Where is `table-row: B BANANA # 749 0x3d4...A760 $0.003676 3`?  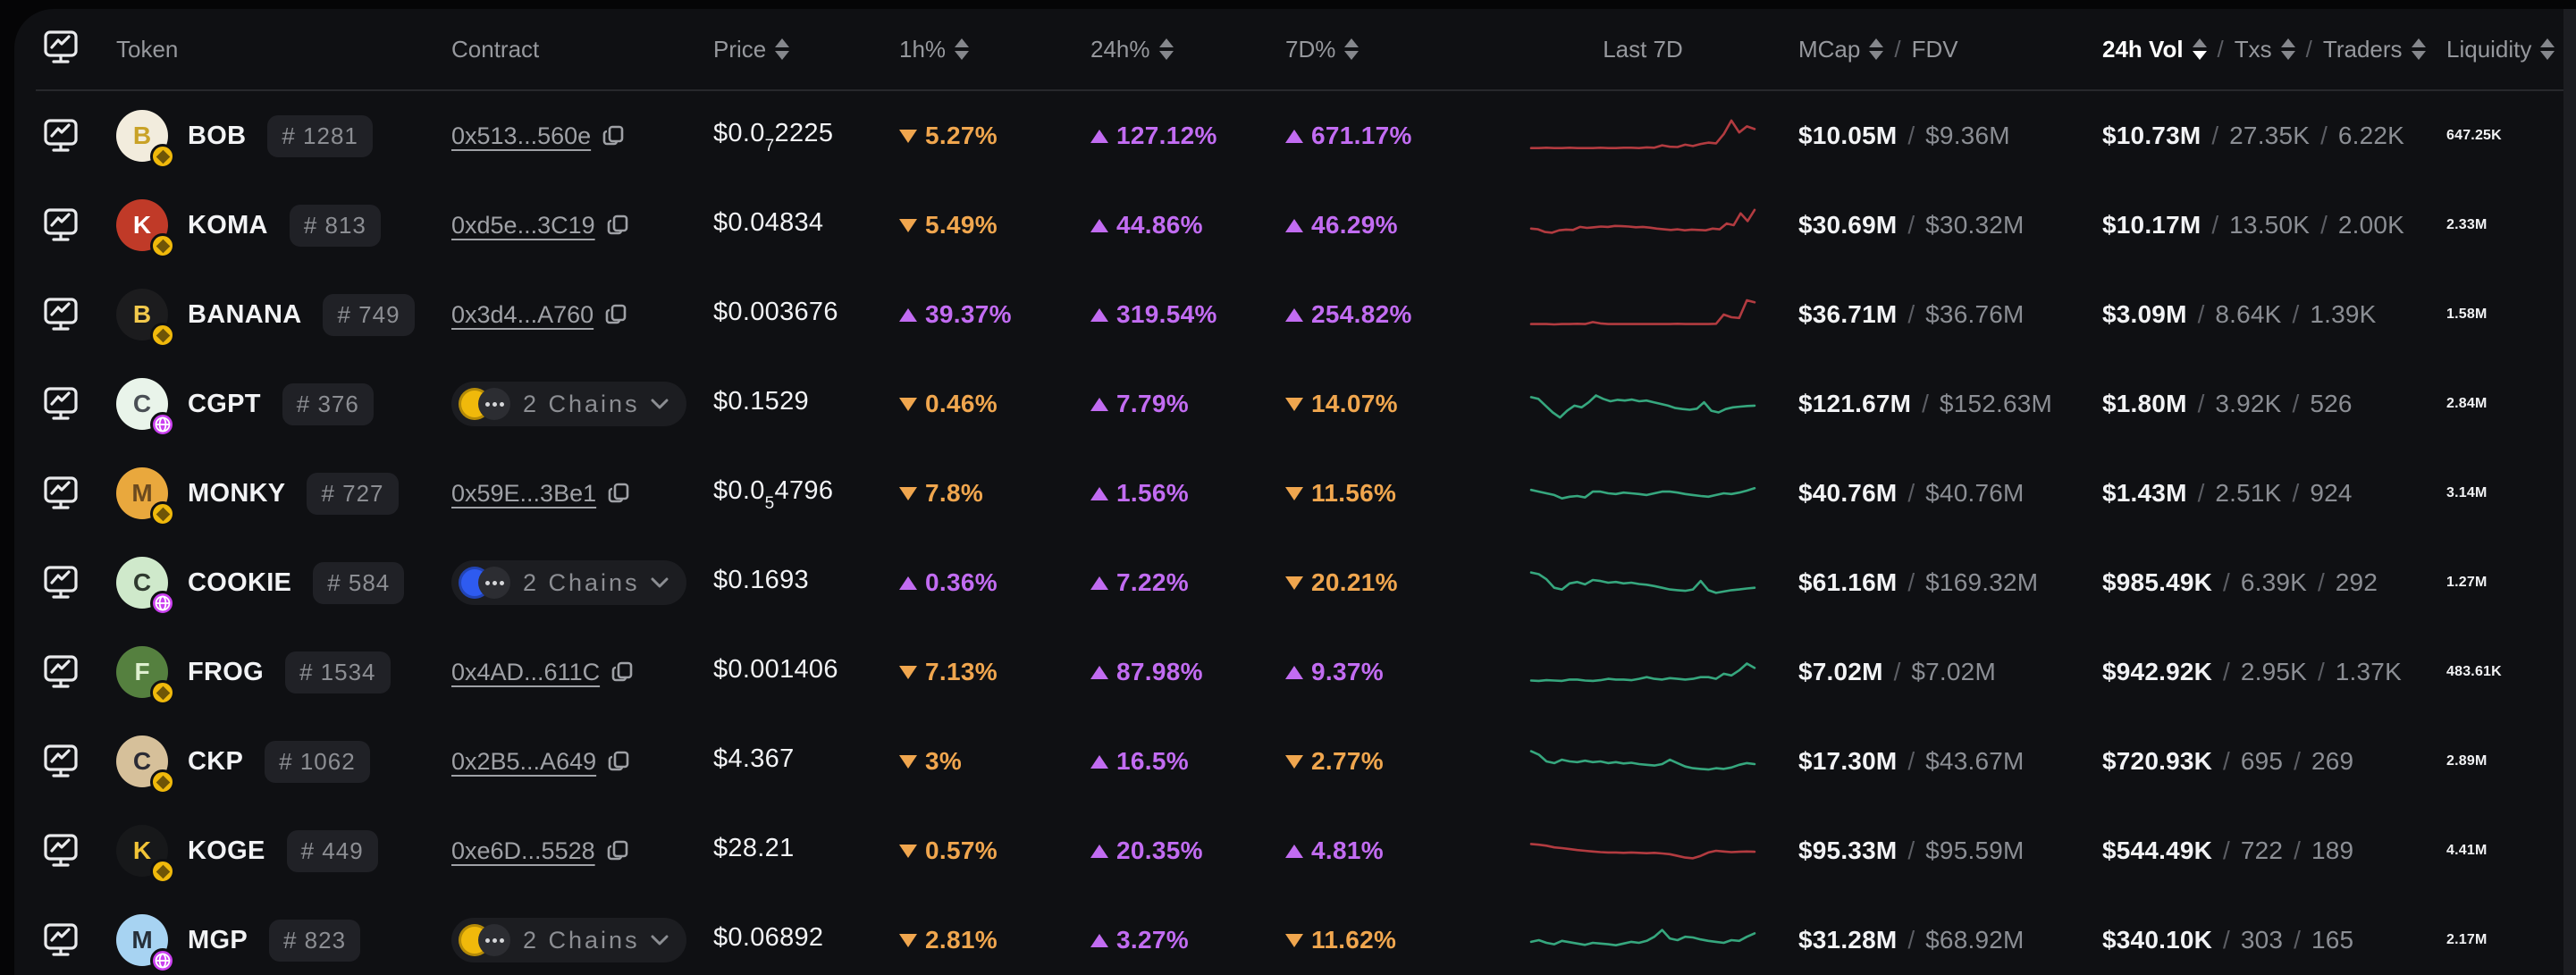
table-row: B BANANA # 749 0x3d4...A760 $0.003676 3 is located at coordinates (1295, 314).